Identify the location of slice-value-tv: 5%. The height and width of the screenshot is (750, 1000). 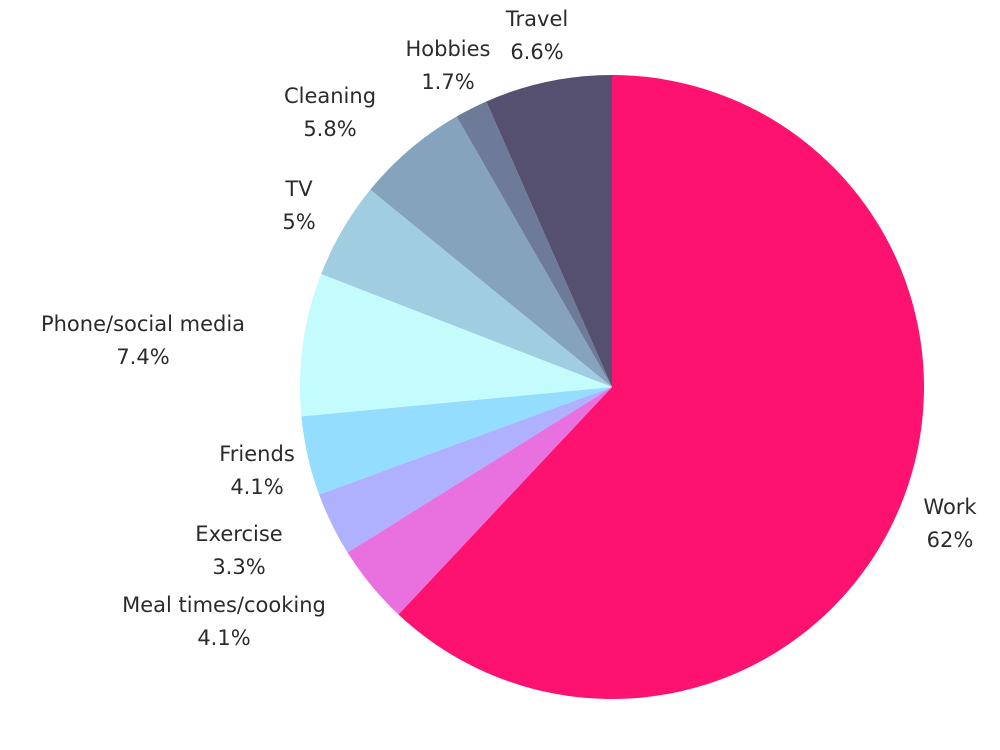
(298, 222).